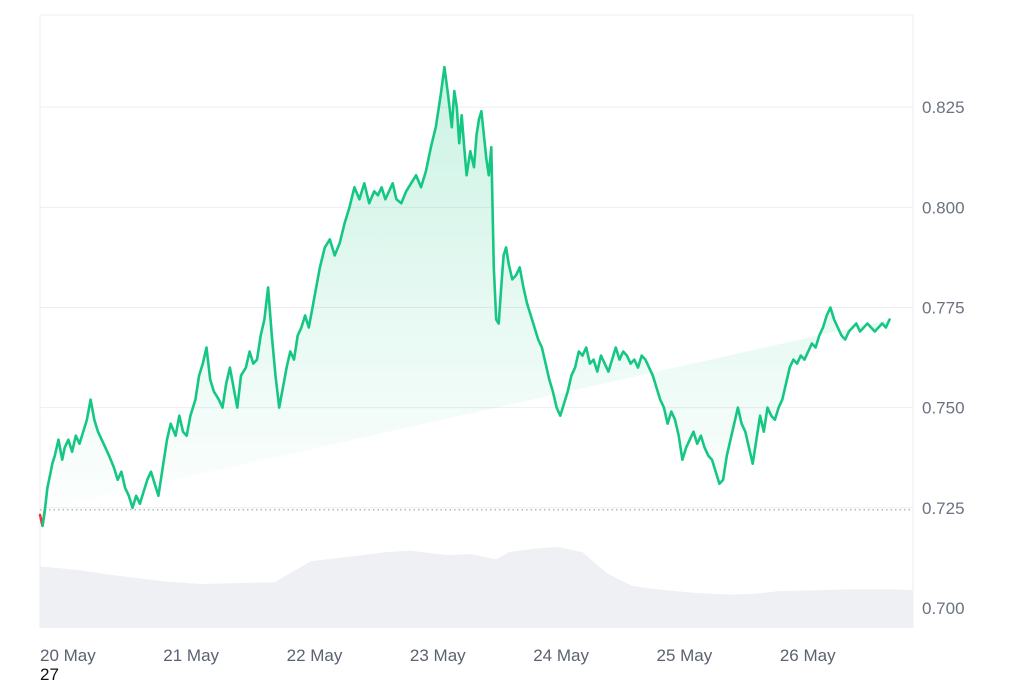 The image size is (1024, 683). I want to click on y-tick-label: 0.750, so click(943, 408).